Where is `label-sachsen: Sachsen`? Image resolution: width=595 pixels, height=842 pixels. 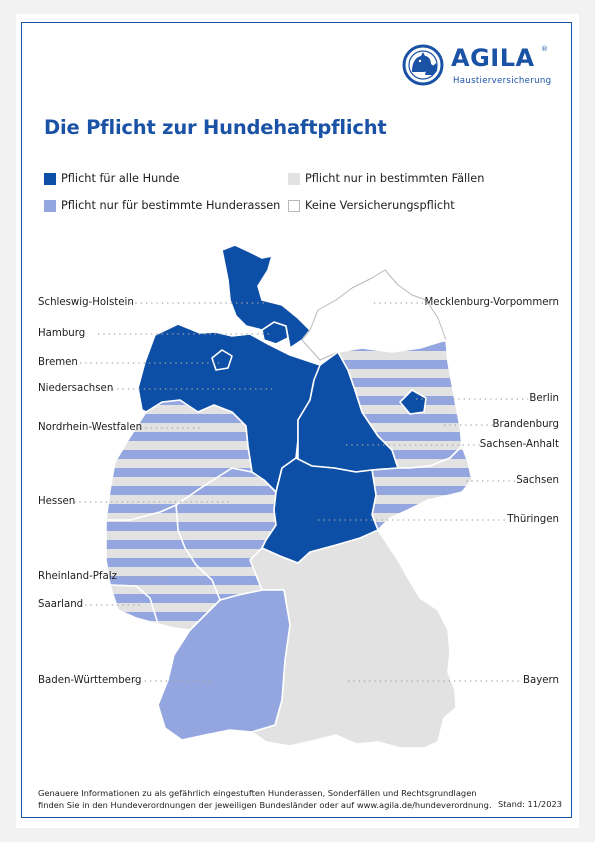
label-sachsen: Sachsen is located at coordinates (537, 480).